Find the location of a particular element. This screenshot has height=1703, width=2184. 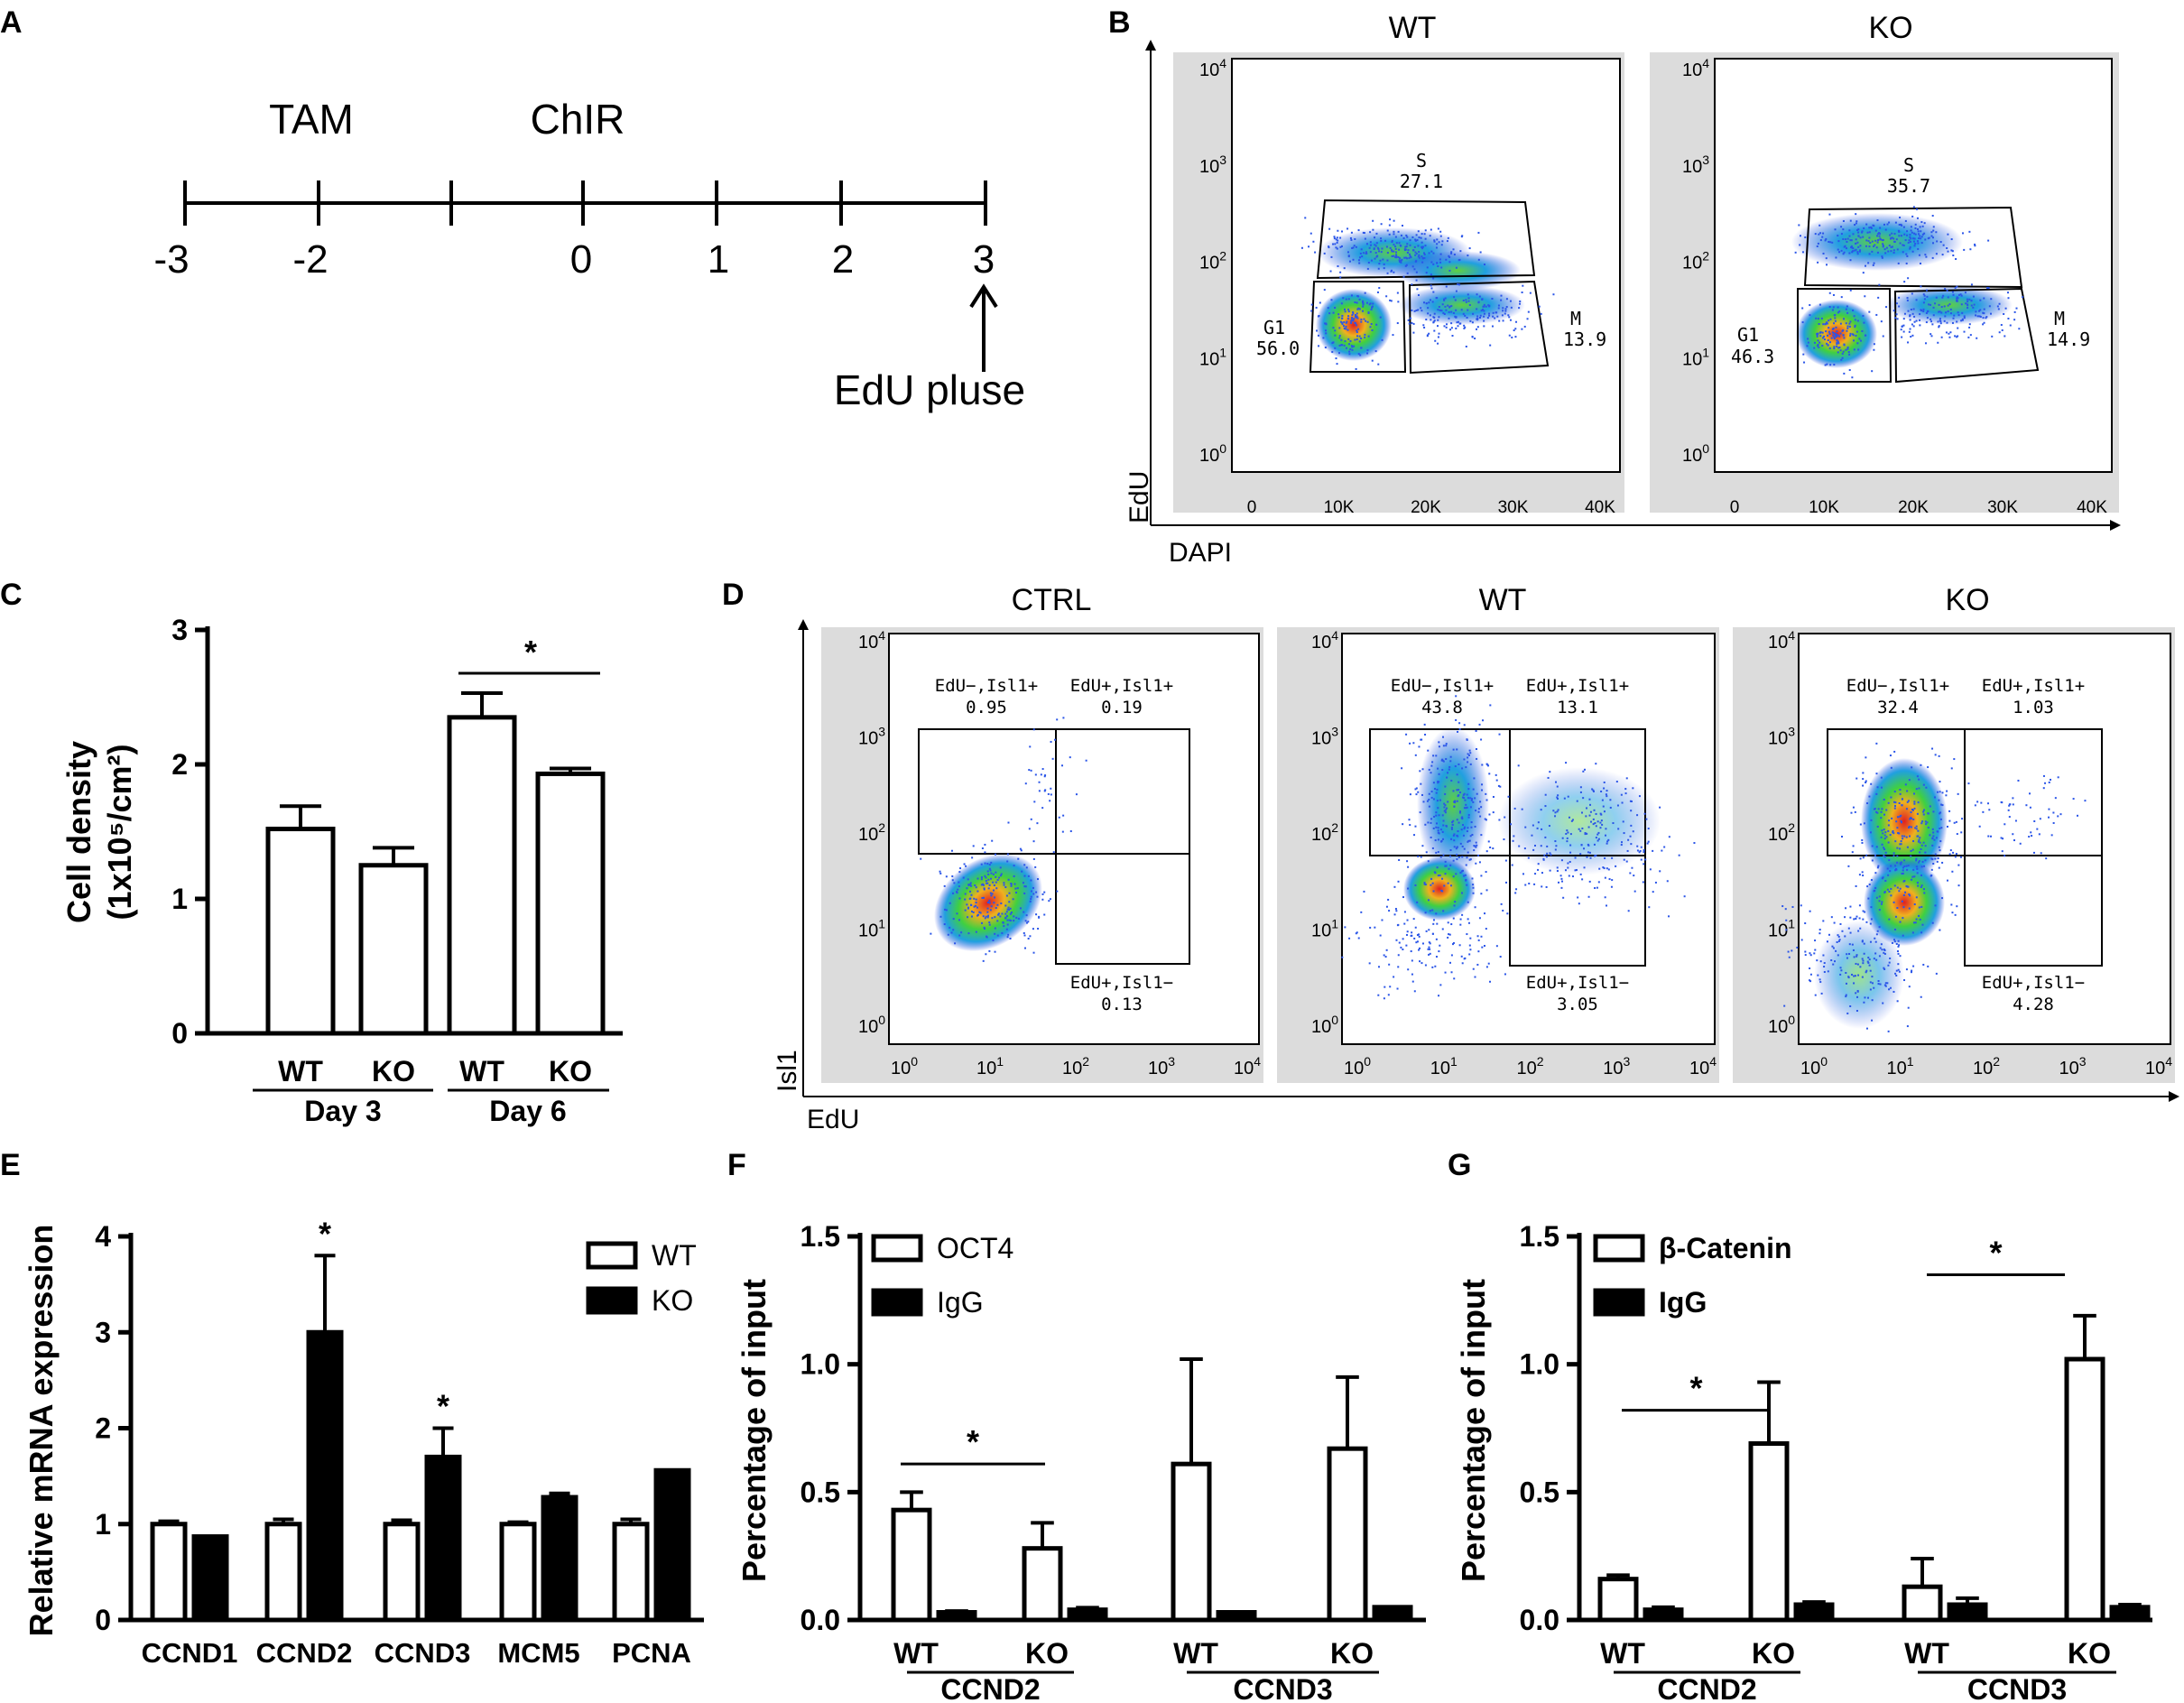

d-y-tick-label: 10⁰ is located at coordinates (1324, 1025).